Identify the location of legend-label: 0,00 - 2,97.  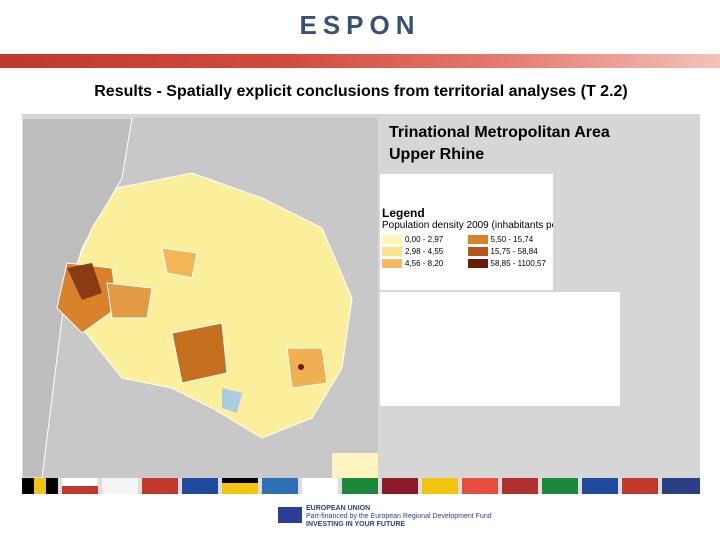
(424, 239).